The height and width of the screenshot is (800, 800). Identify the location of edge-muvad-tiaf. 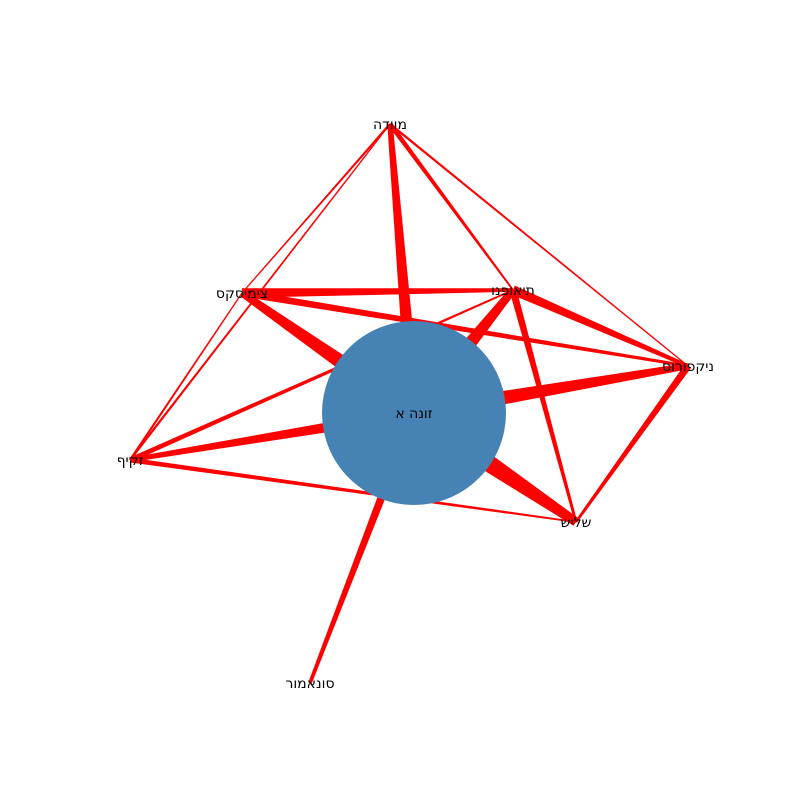
(451, 206).